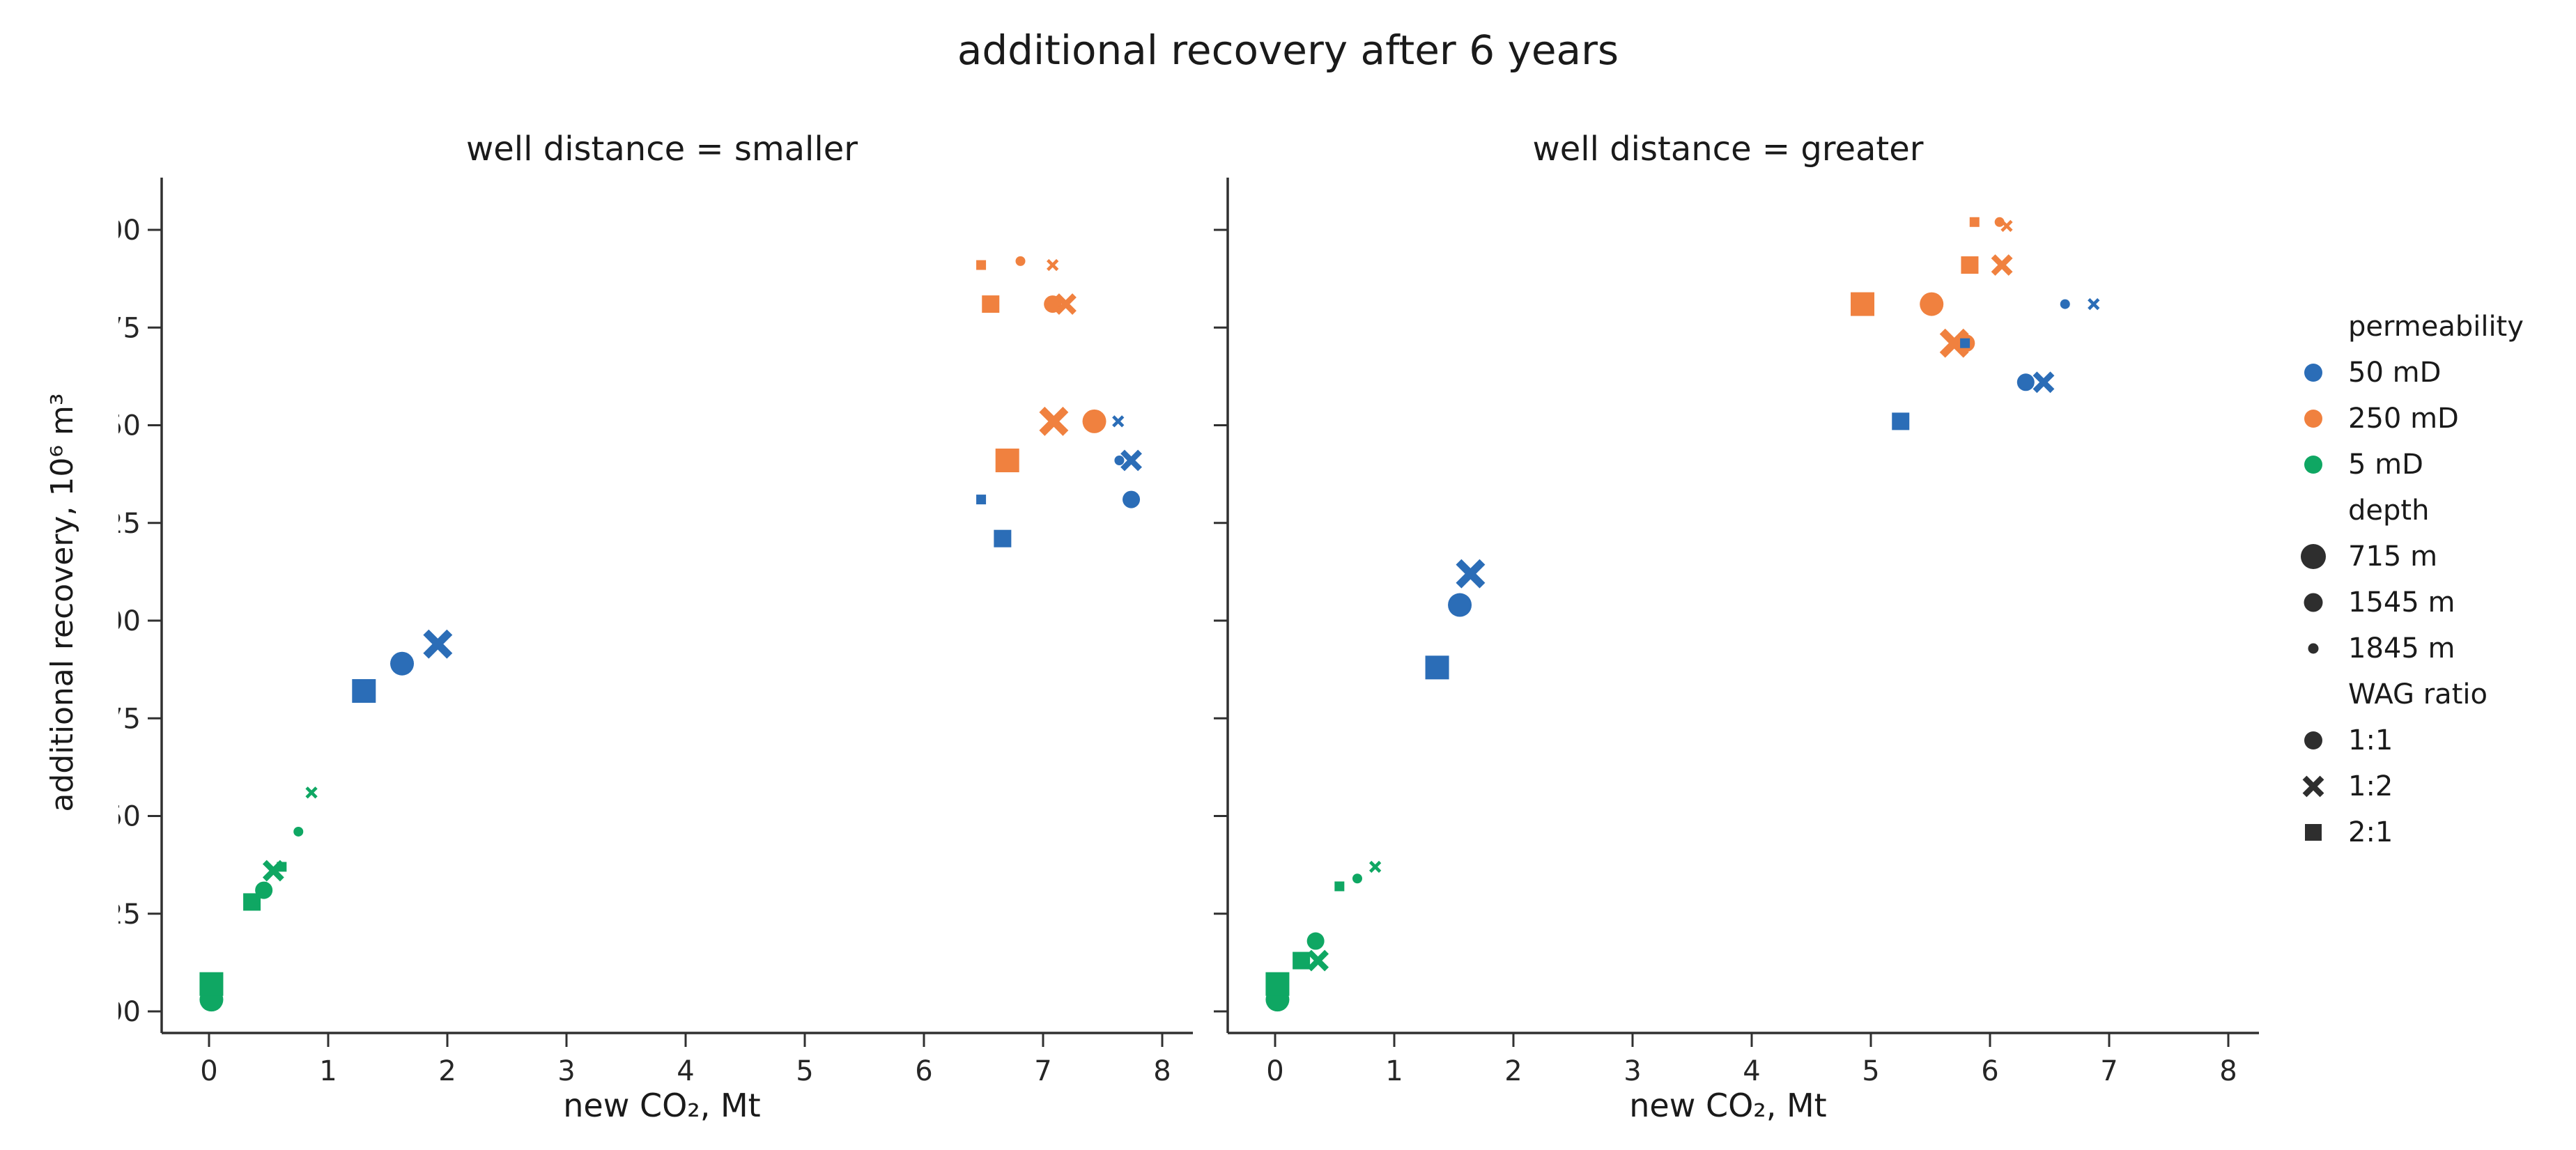 This screenshot has height=1150, width=2576. What do you see at coordinates (662, 149) in the screenshot?
I see `panel-title-smaller: well distance = smaller` at bounding box center [662, 149].